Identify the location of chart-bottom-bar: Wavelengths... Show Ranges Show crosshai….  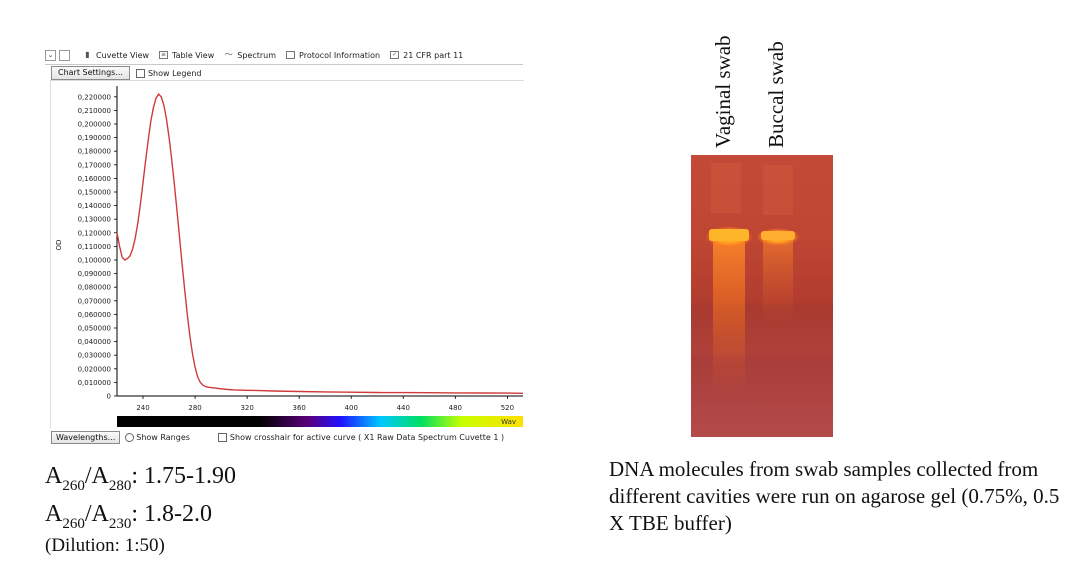
(278, 437).